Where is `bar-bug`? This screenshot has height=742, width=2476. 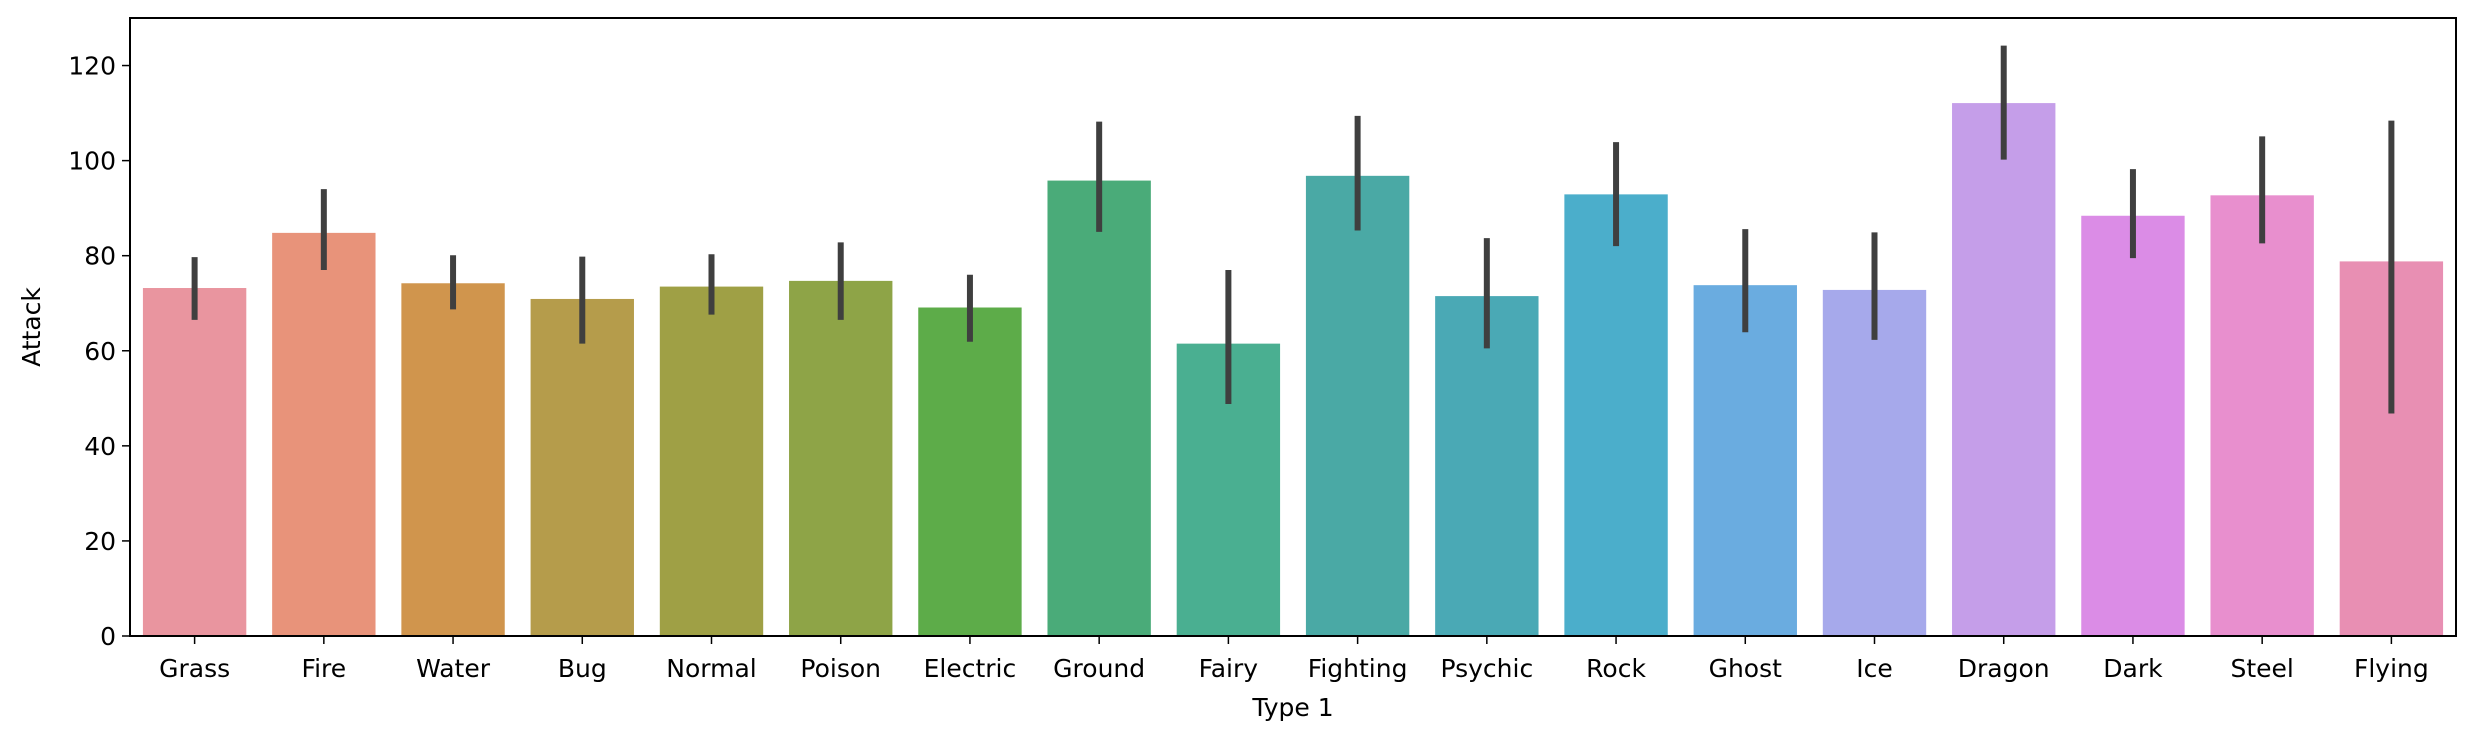 bar-bug is located at coordinates (582, 467).